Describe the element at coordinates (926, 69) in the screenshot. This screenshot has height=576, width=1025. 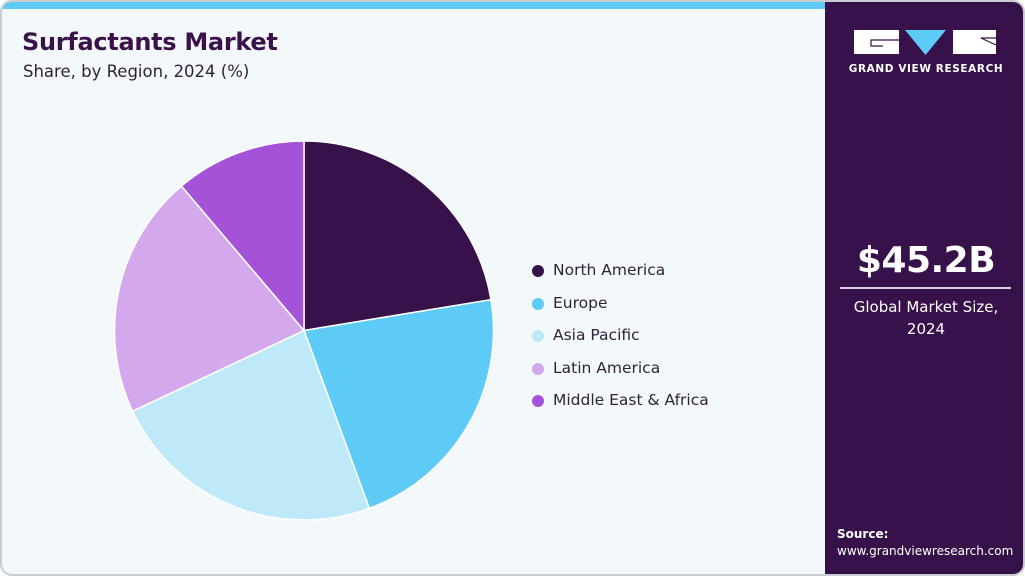
I see `brand-name: GRAND VIEW RESEARCH` at that location.